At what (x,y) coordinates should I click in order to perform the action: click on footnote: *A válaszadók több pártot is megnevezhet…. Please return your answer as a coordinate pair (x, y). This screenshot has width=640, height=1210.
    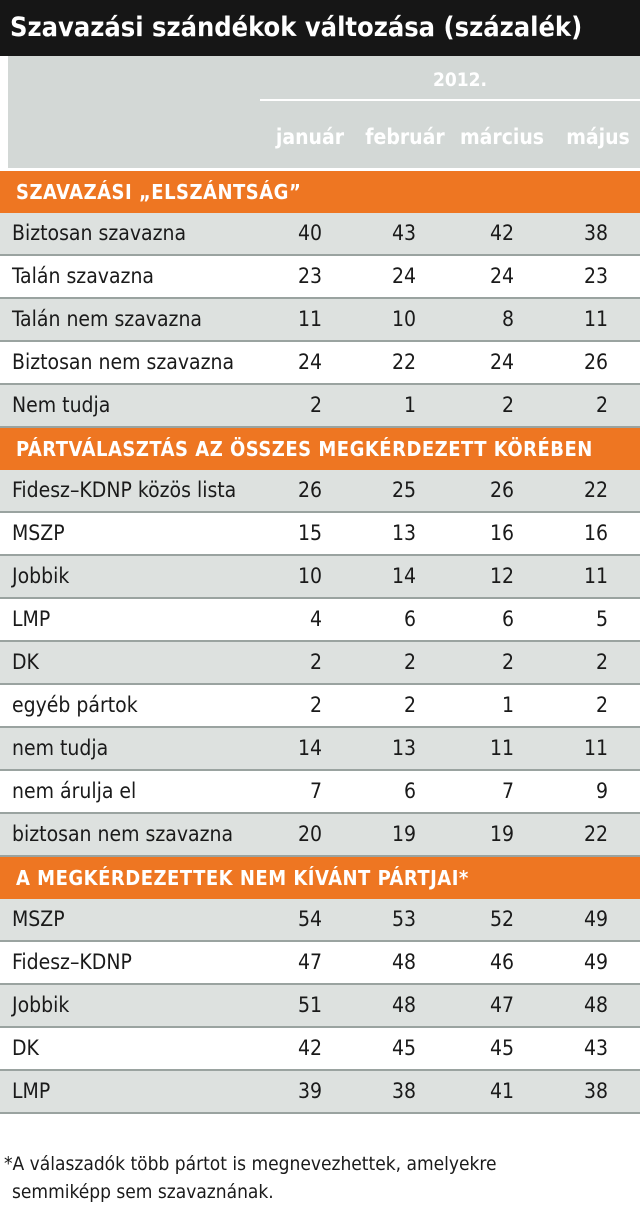
    Looking at the image, I should click on (314, 1178).